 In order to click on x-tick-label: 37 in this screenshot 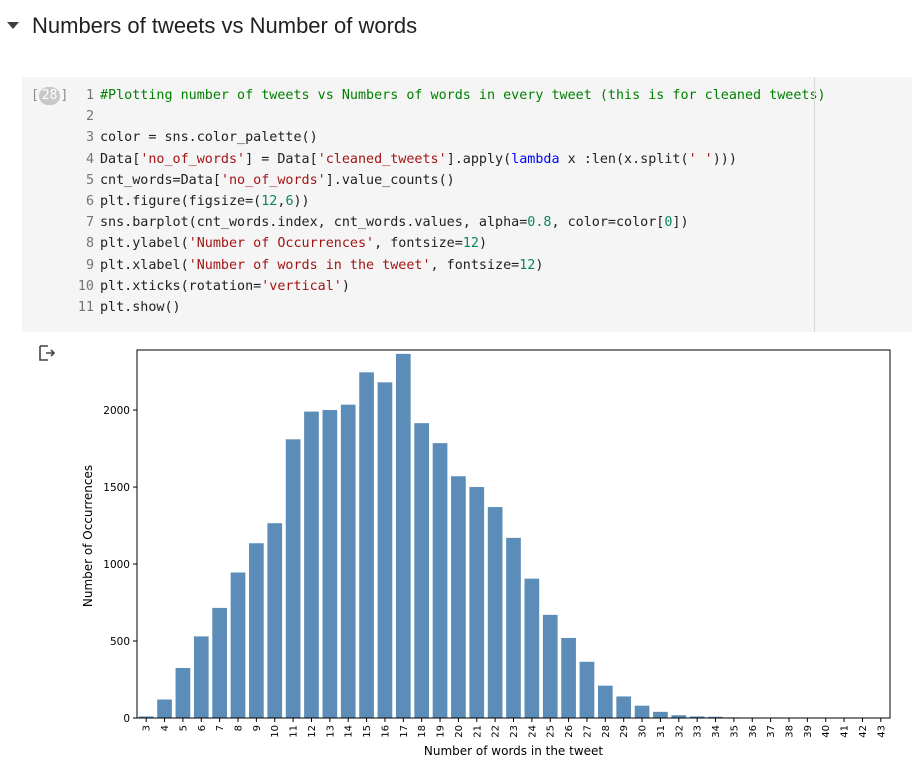, I will do `click(771, 731)`.